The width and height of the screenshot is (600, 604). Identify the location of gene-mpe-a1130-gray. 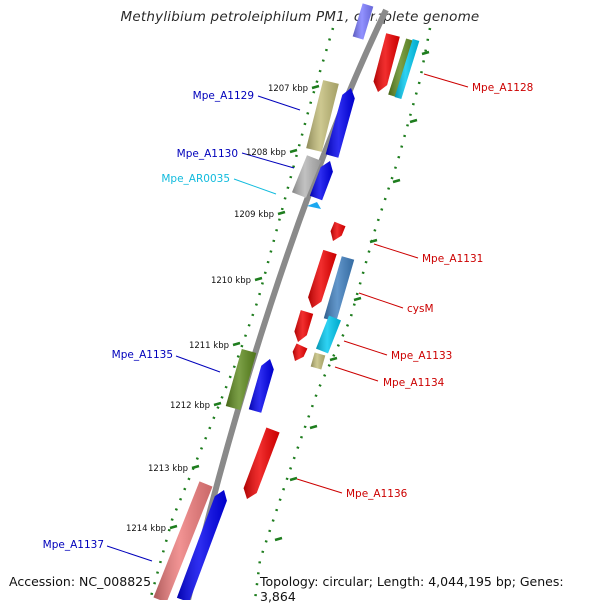
(306, 176).